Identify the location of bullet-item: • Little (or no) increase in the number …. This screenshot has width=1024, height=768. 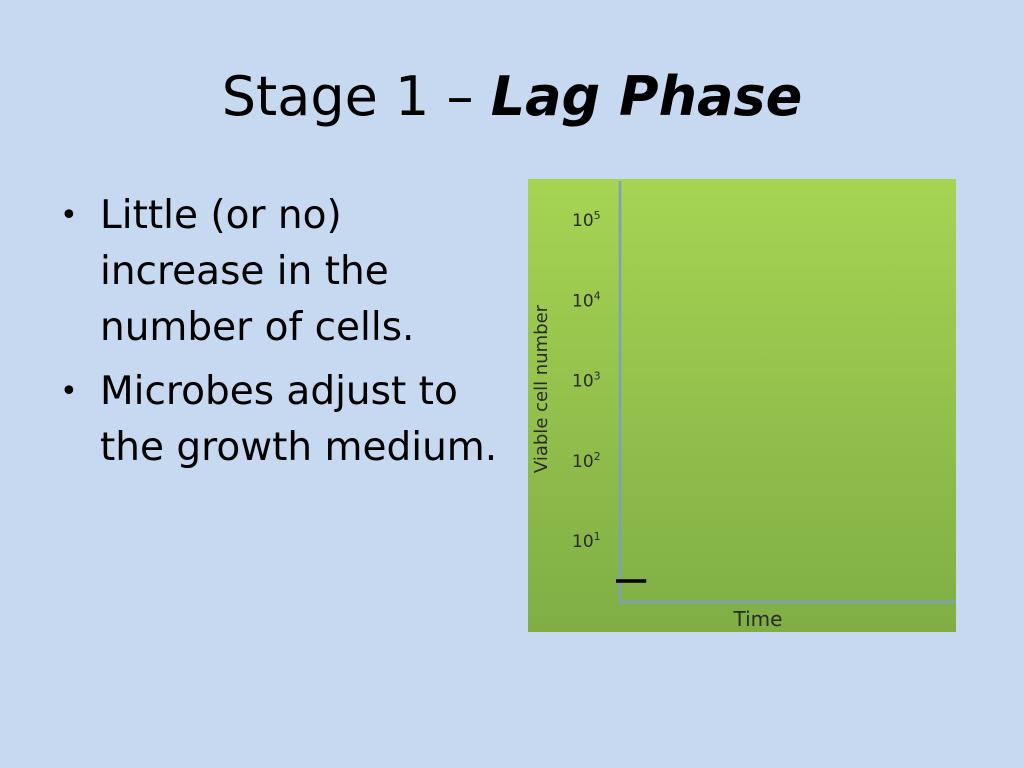
(280, 272).